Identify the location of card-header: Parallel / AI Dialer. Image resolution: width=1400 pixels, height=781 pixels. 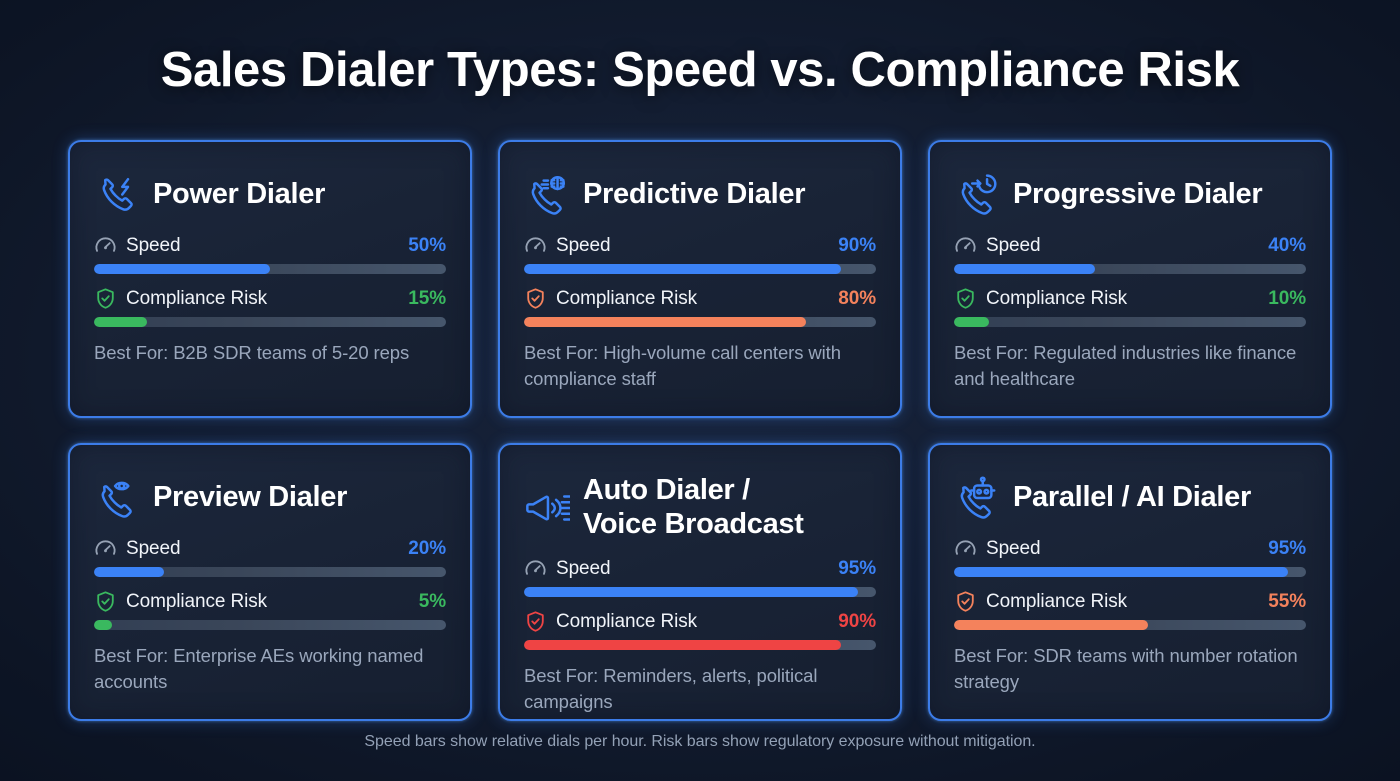
(1130, 498).